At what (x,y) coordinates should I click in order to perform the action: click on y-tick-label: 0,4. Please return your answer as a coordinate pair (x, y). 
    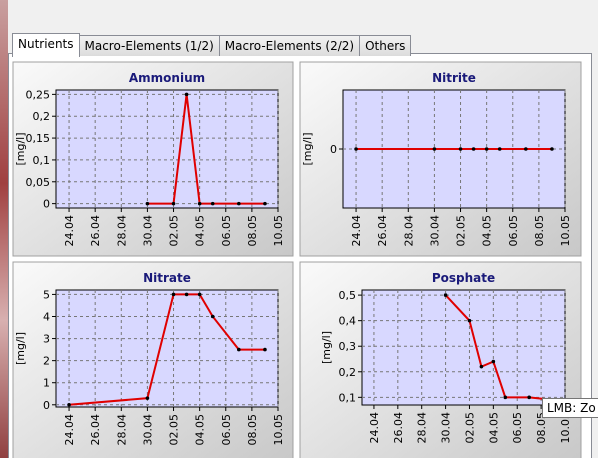
    Looking at the image, I should click on (348, 321).